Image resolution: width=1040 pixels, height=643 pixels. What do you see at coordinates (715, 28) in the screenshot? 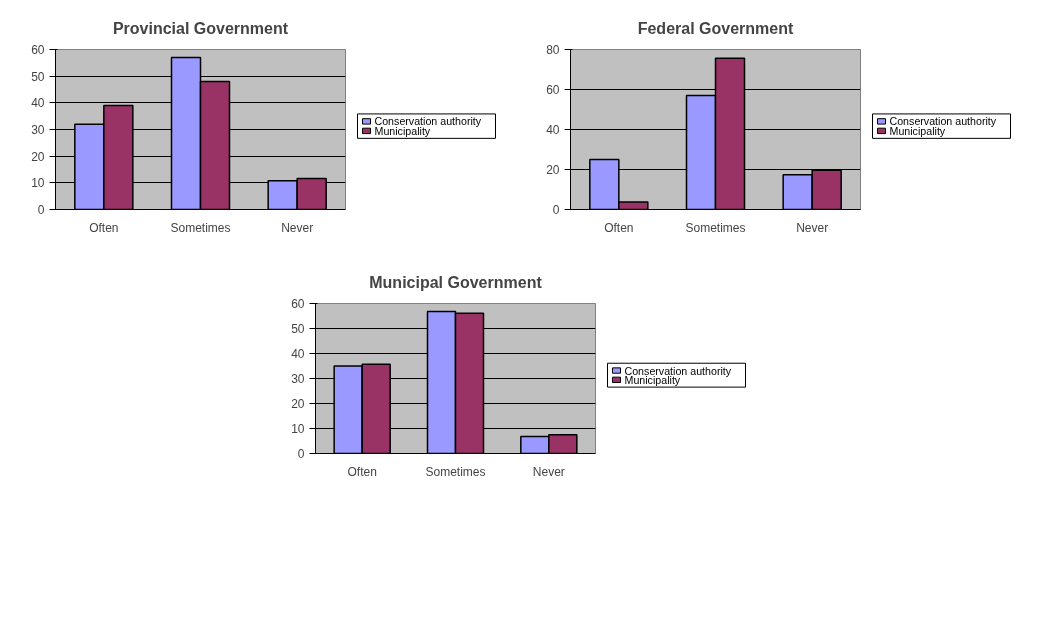
I see `chart-title: Federal Government` at bounding box center [715, 28].